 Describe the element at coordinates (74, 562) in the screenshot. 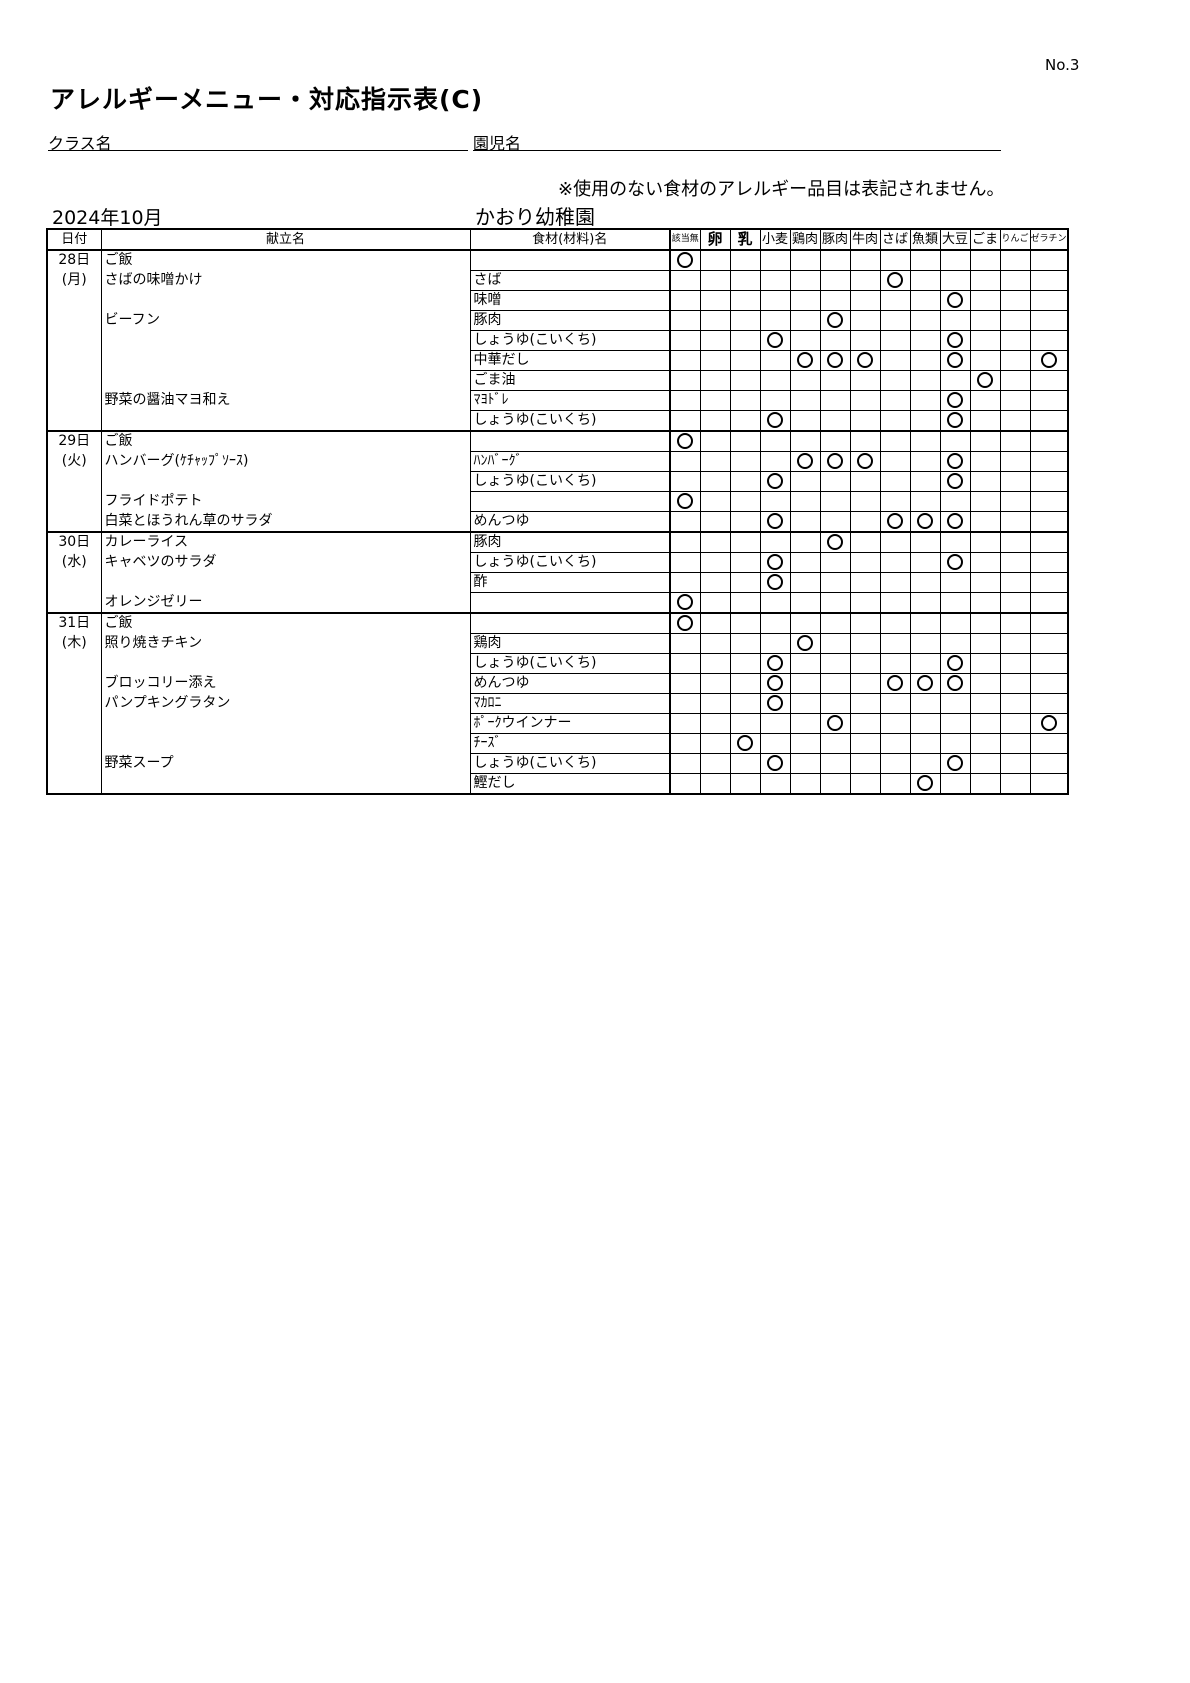

I see `date-cell: (水)` at that location.